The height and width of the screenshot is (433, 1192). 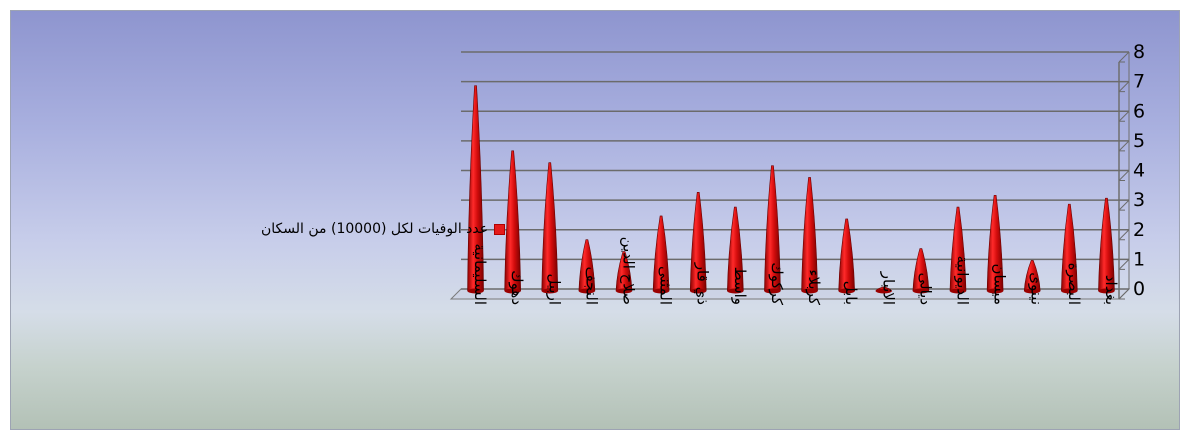 What do you see at coordinates (1139, 171) in the screenshot?
I see `y-tick-label: 4` at bounding box center [1139, 171].